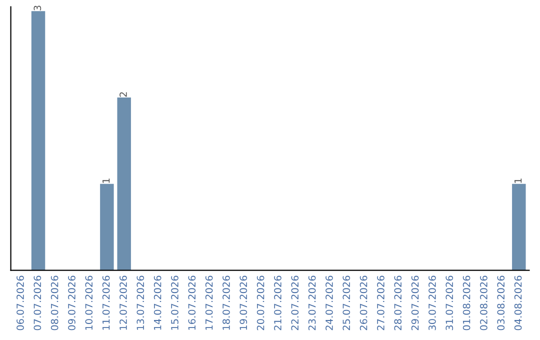 This screenshot has height=340, width=540. What do you see at coordinates (20, 303) in the screenshot?
I see `x-tick-label: 06.07.2026` at bounding box center [20, 303].